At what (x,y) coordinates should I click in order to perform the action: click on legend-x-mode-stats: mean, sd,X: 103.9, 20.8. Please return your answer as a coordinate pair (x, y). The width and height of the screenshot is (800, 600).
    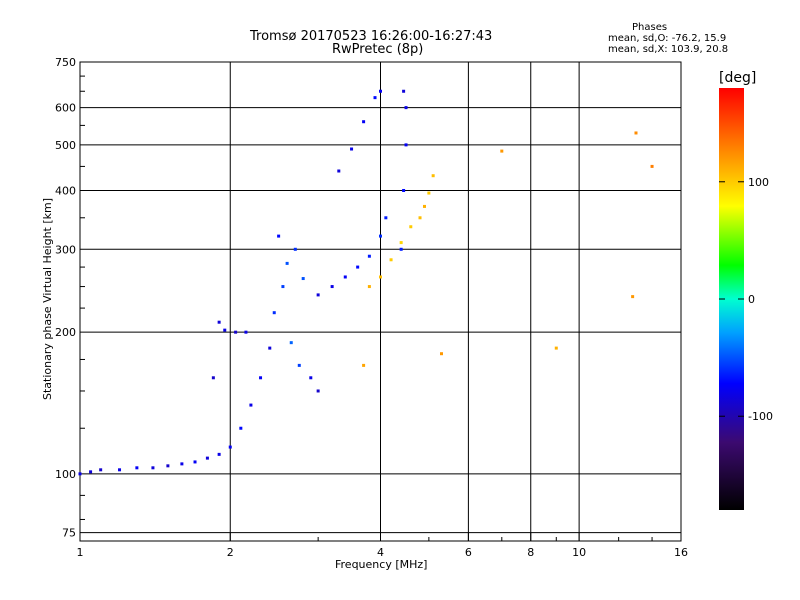
    Looking at the image, I should click on (668, 49).